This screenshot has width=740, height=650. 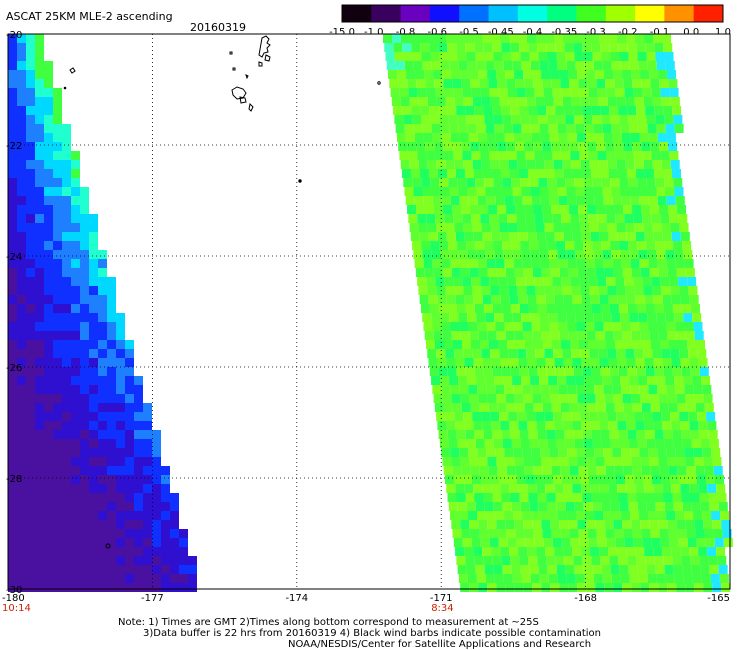 I want to click on colorbar-tick-label: -0.2, so click(x=628, y=32).